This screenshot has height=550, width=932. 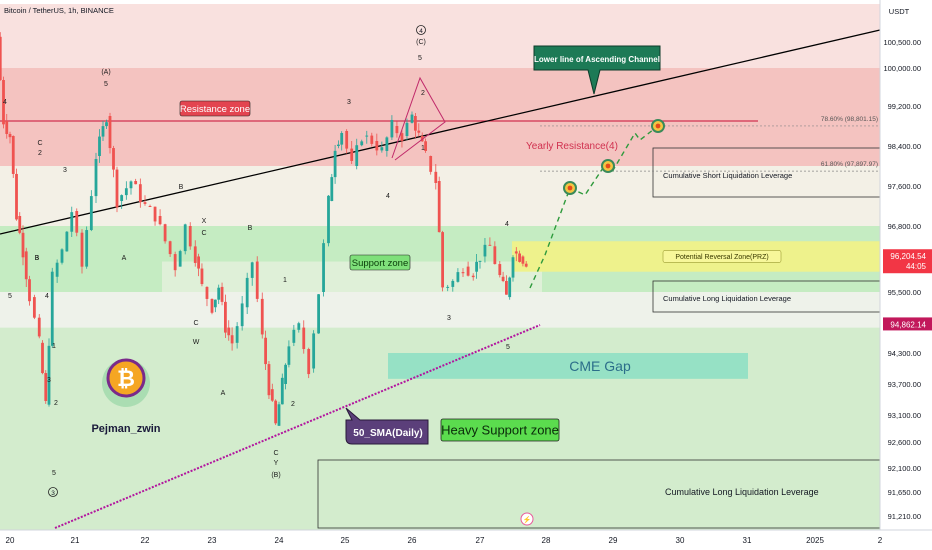 What do you see at coordinates (904, 106) in the screenshot?
I see `y-tick-label: 99,200.00` at bounding box center [904, 106].